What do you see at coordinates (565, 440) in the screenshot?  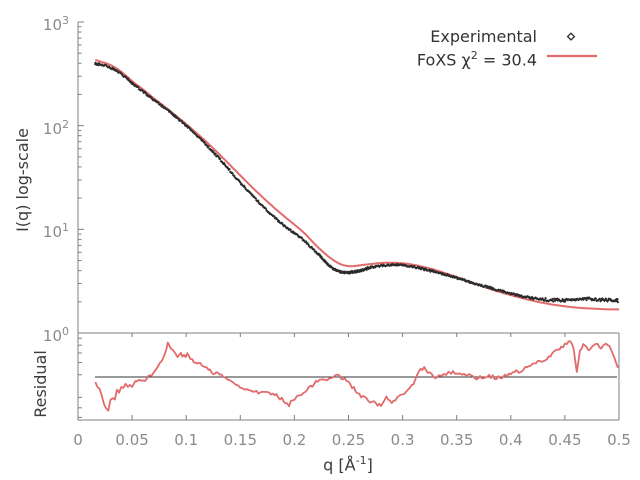 I see `x-tick-label: 0.45` at bounding box center [565, 440].